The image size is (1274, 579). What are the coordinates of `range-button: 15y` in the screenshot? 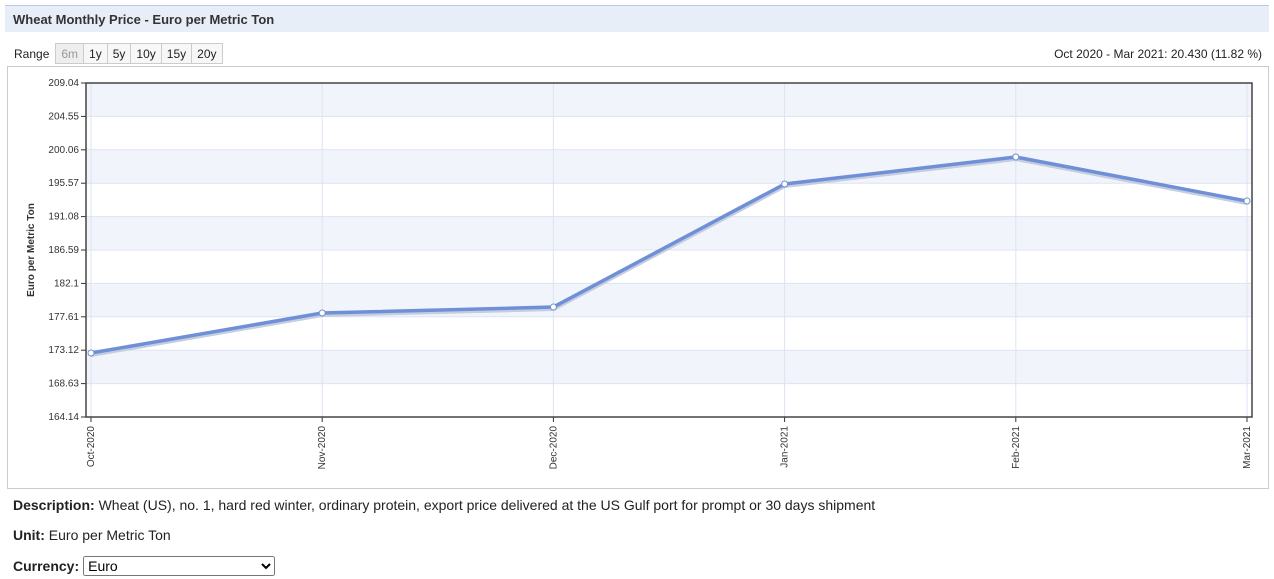 It's located at (177, 53).